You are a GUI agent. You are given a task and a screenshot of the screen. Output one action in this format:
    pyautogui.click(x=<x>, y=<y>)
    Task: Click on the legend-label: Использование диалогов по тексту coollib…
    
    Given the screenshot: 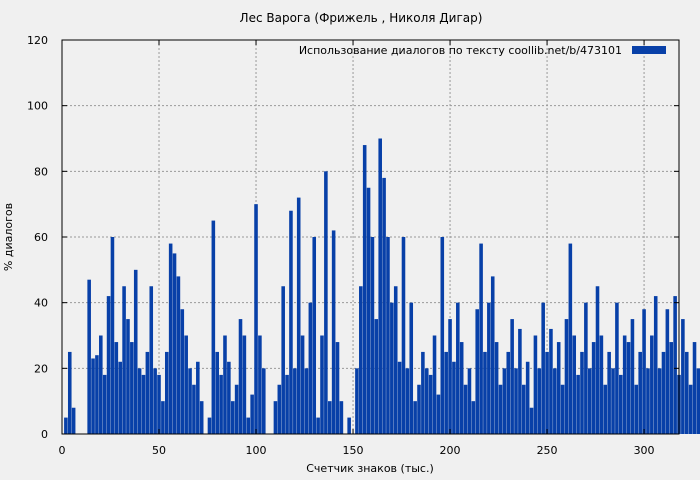 What is the action you would take?
    pyautogui.click(x=460, y=50)
    